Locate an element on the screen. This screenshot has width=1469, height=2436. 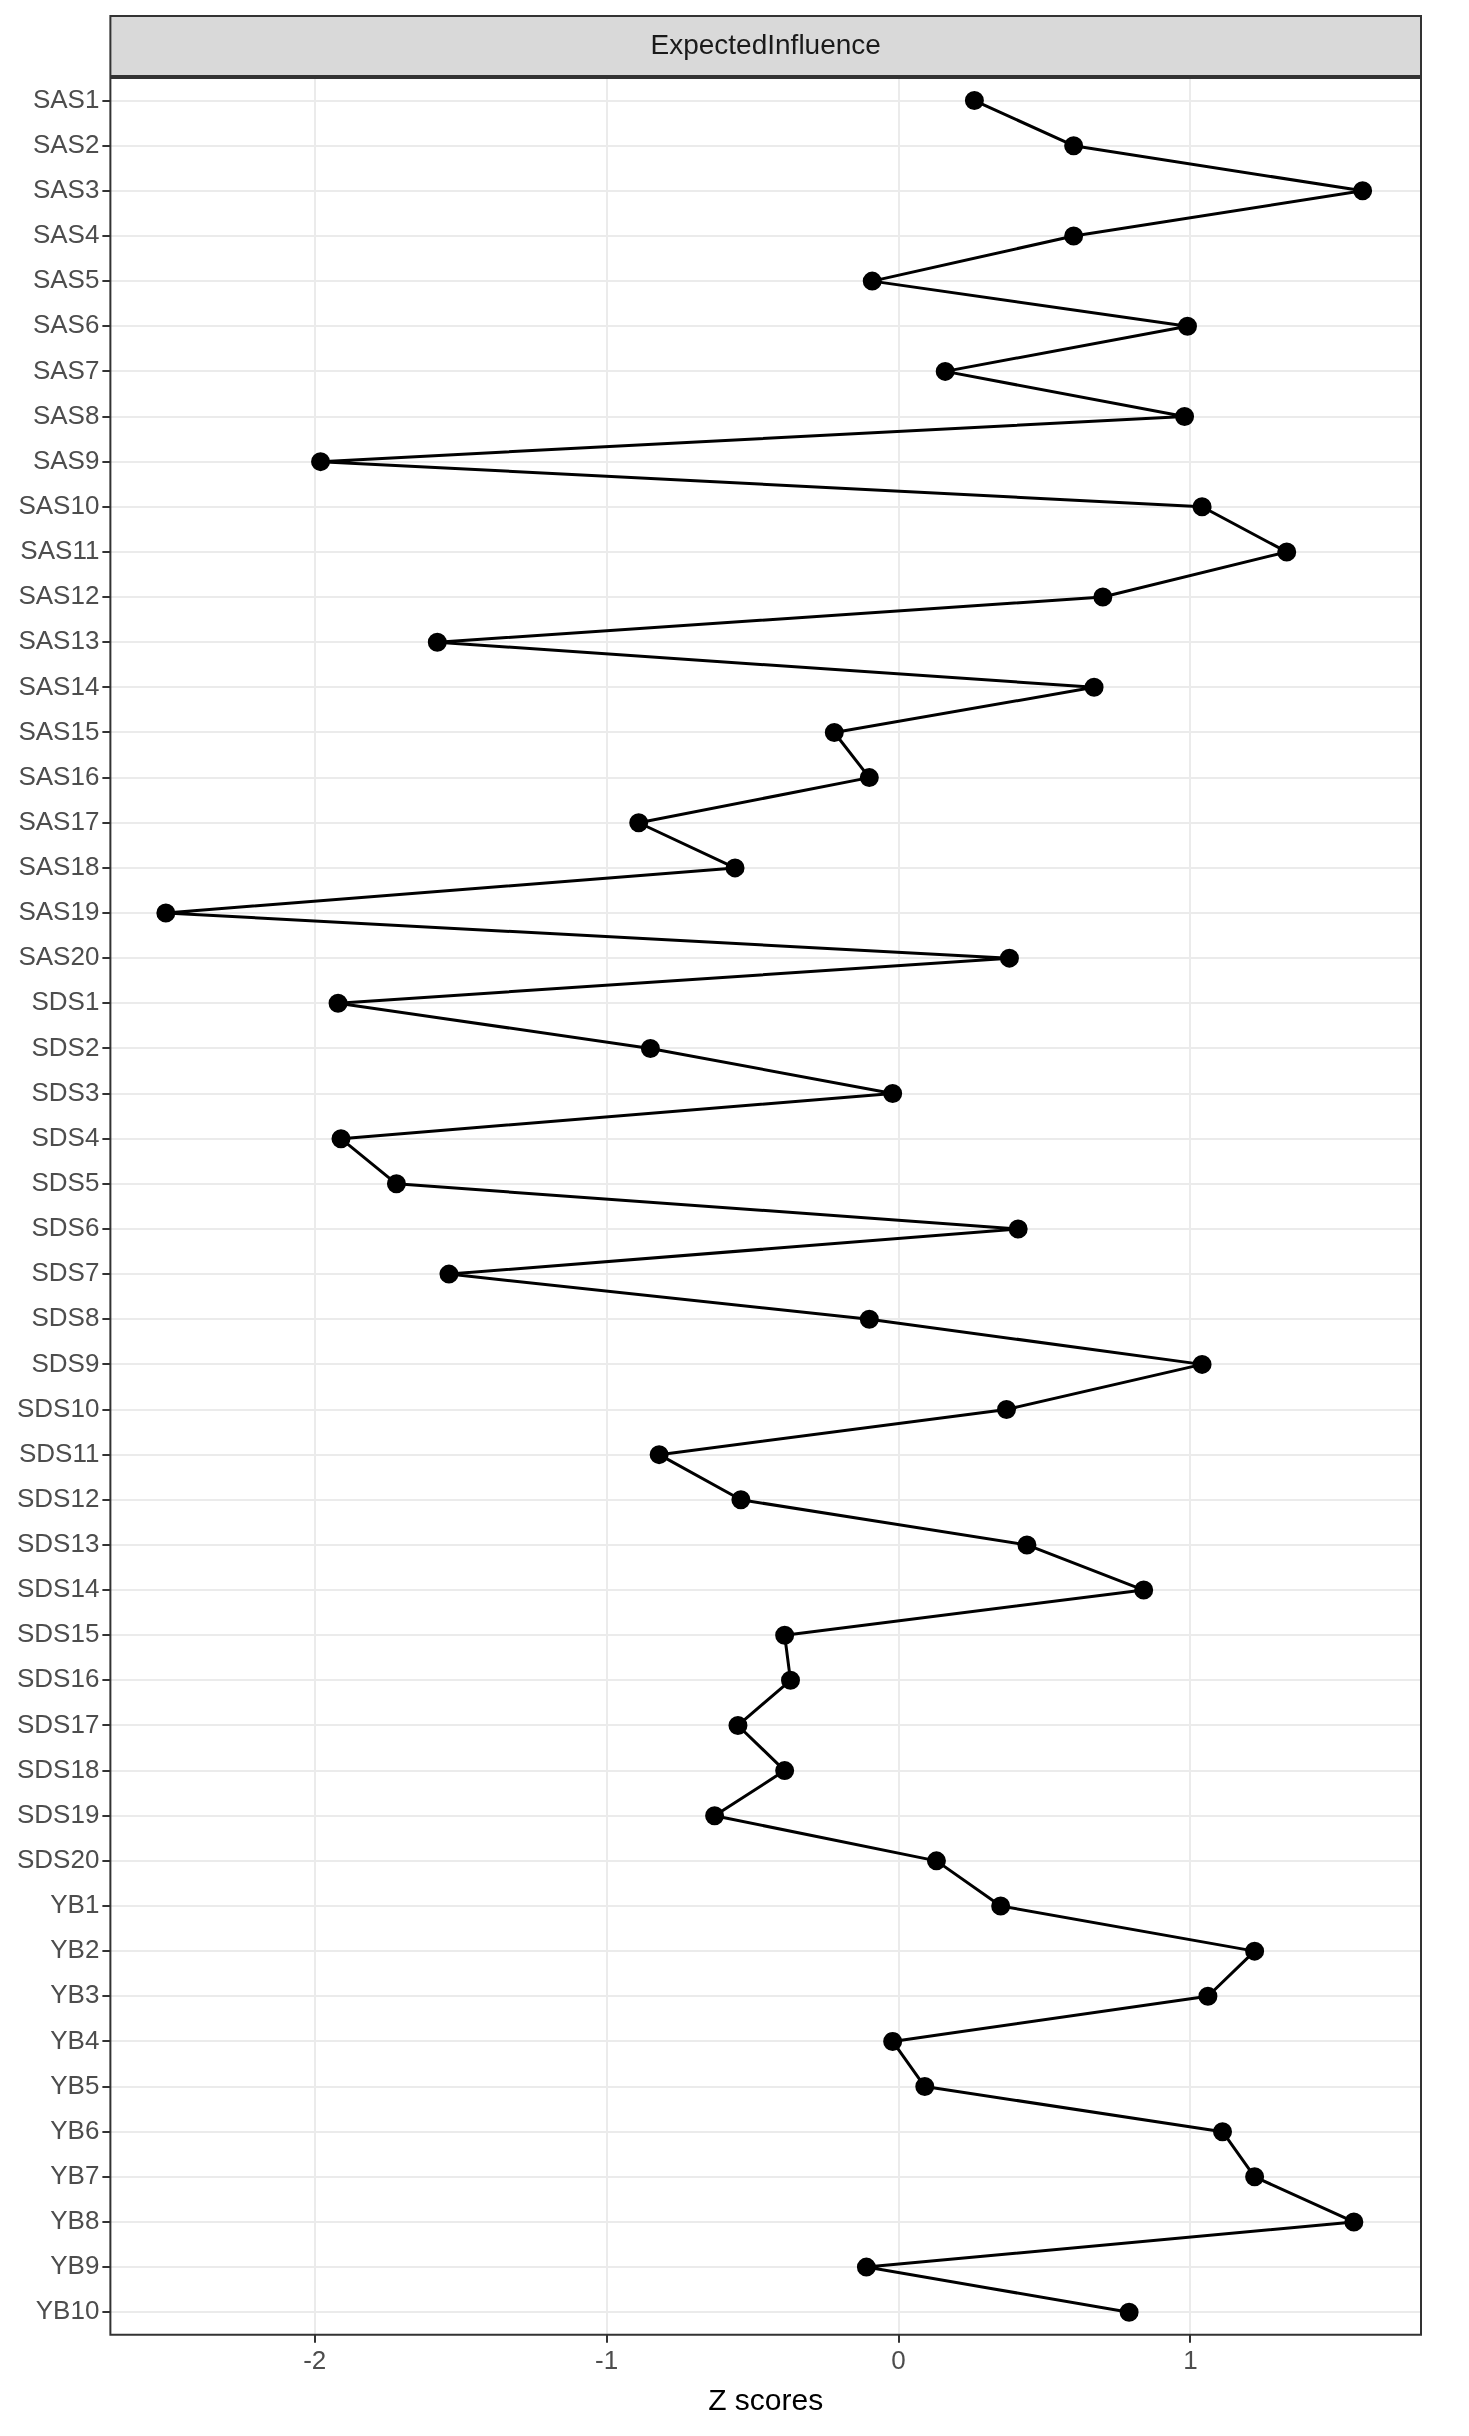
y-tick-label: SAS9 is located at coordinates (66, 459).